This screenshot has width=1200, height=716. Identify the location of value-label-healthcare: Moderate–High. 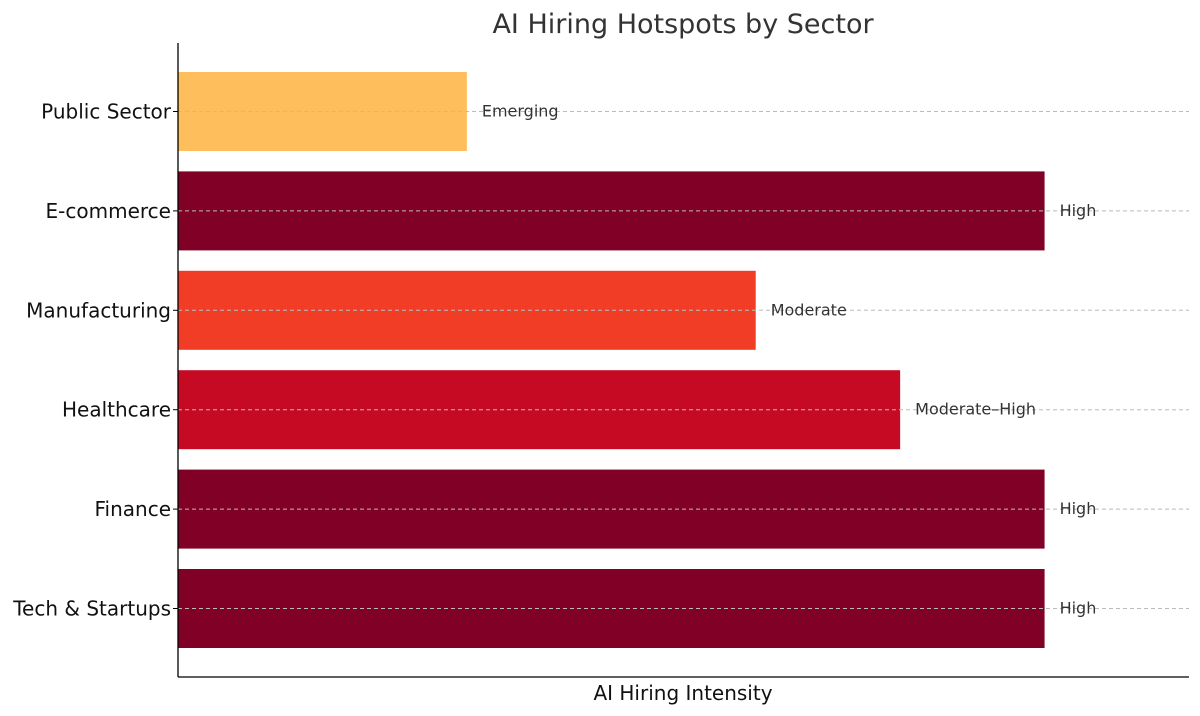
(975, 409).